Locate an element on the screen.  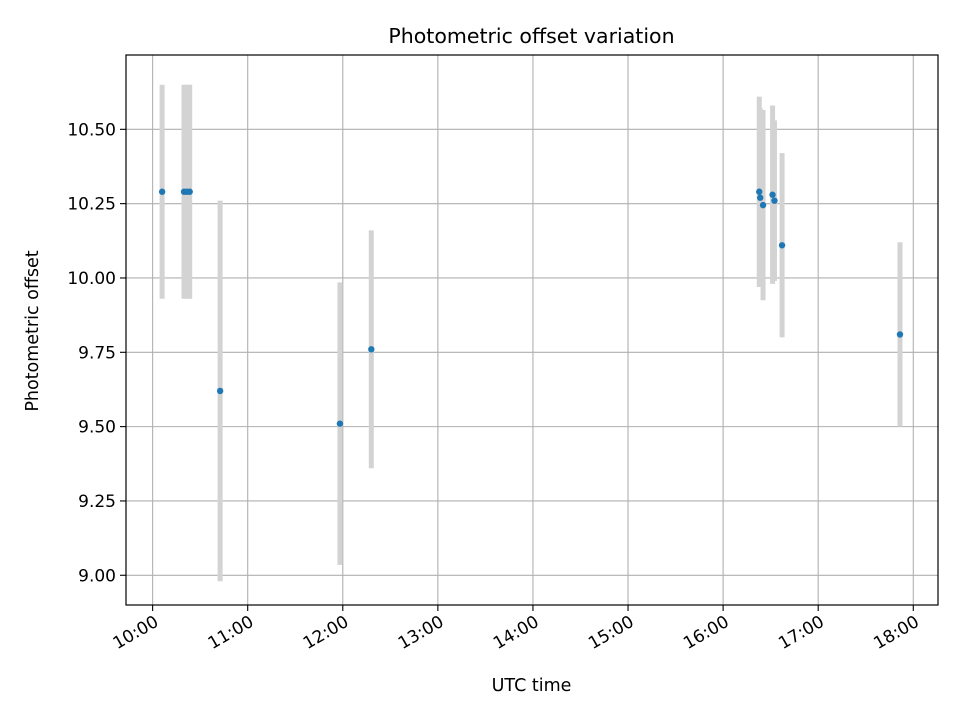
x-axis-label: UTC time is located at coordinates (532, 686).